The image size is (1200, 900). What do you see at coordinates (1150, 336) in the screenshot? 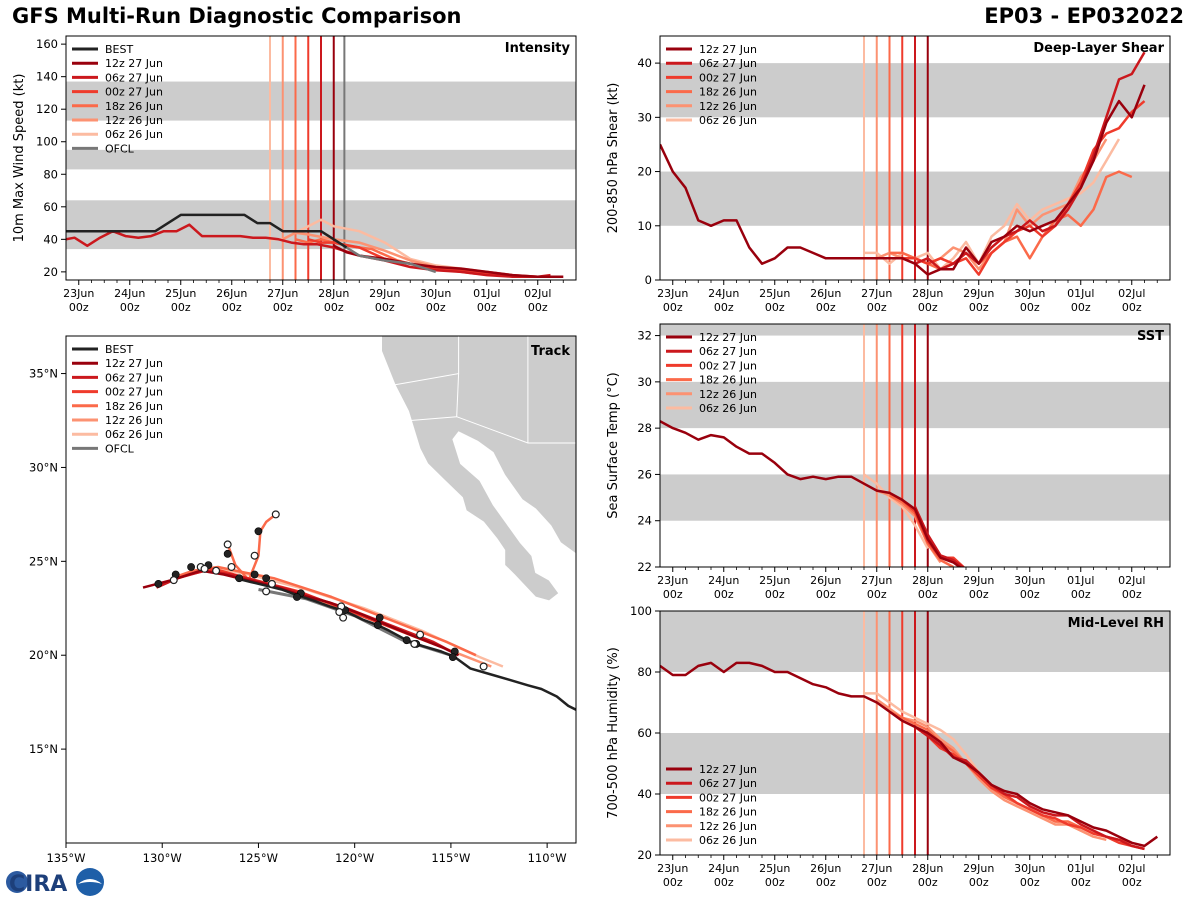
I see `sst-title: SST` at bounding box center [1150, 336].